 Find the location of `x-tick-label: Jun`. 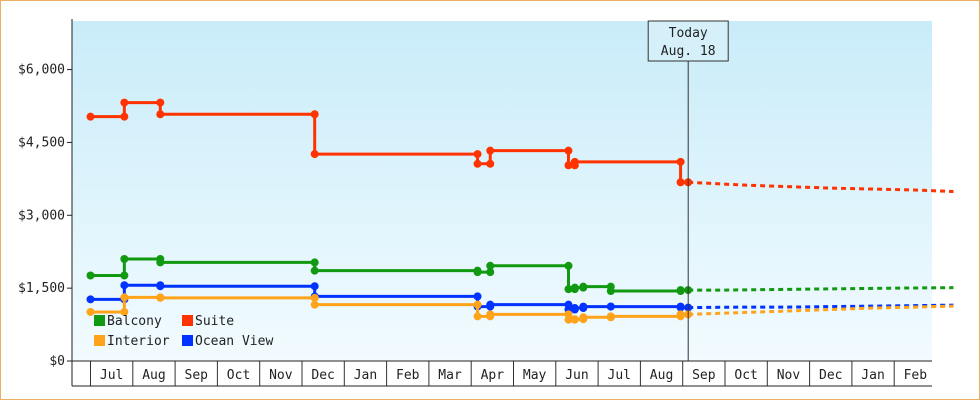

x-tick-label: Jun is located at coordinates (576, 375).